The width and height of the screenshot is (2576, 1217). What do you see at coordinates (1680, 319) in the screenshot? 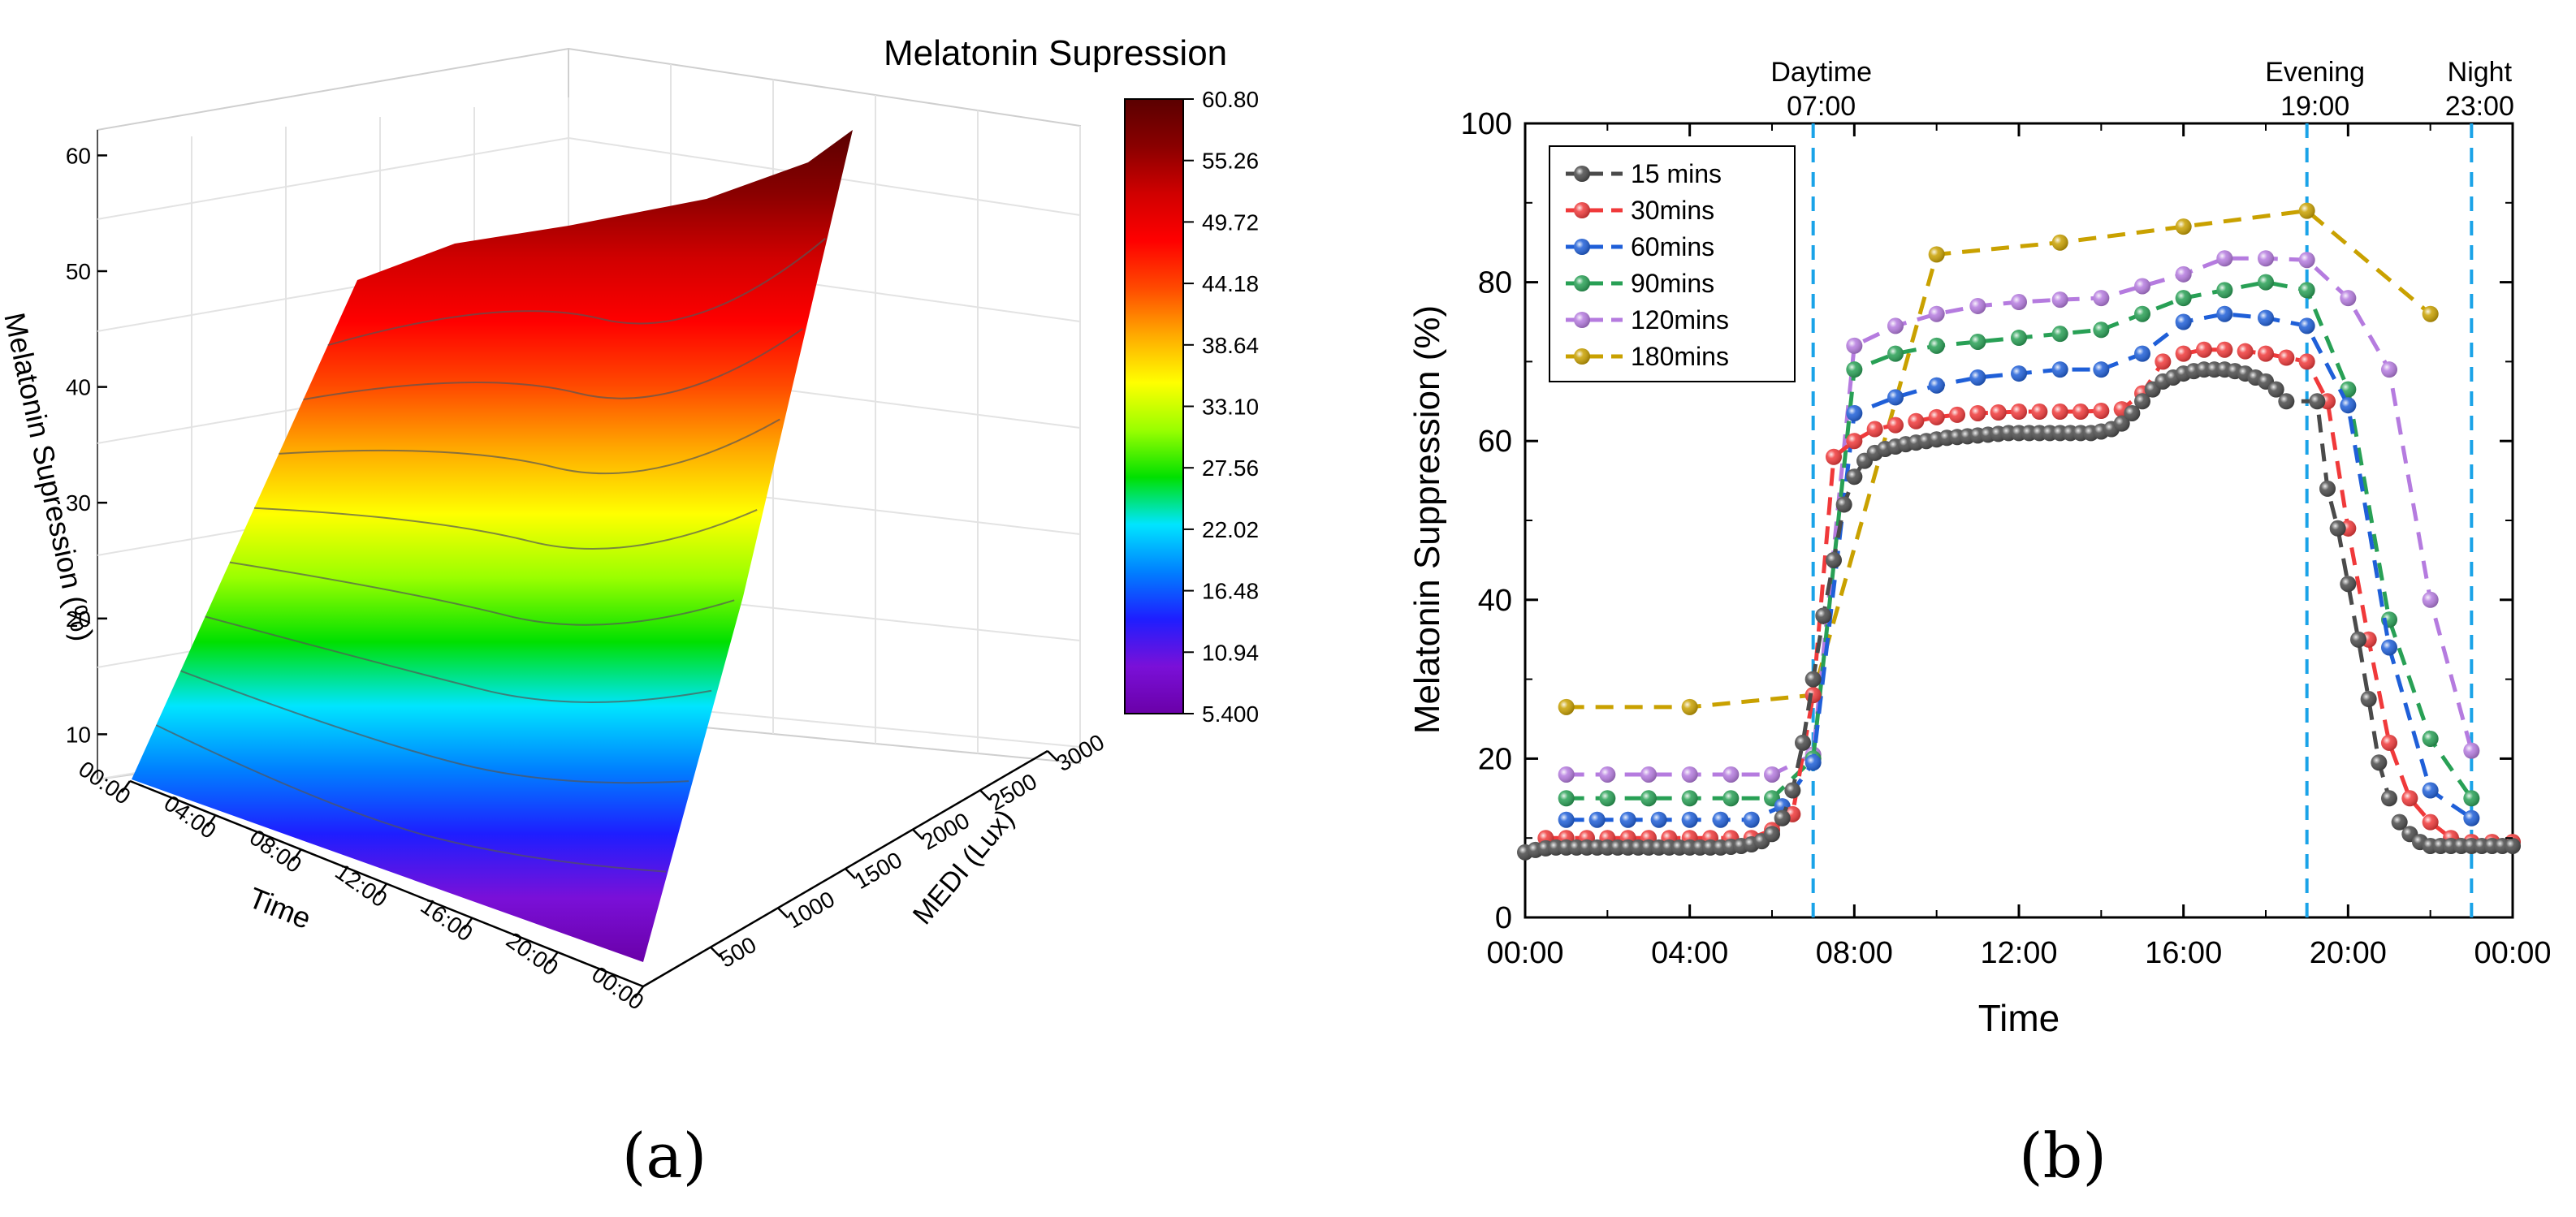
I see `legend-label: 120mins` at bounding box center [1680, 319].